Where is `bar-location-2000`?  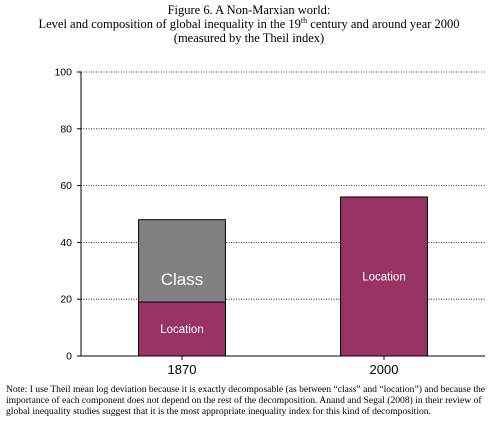 bar-location-2000 is located at coordinates (384, 276).